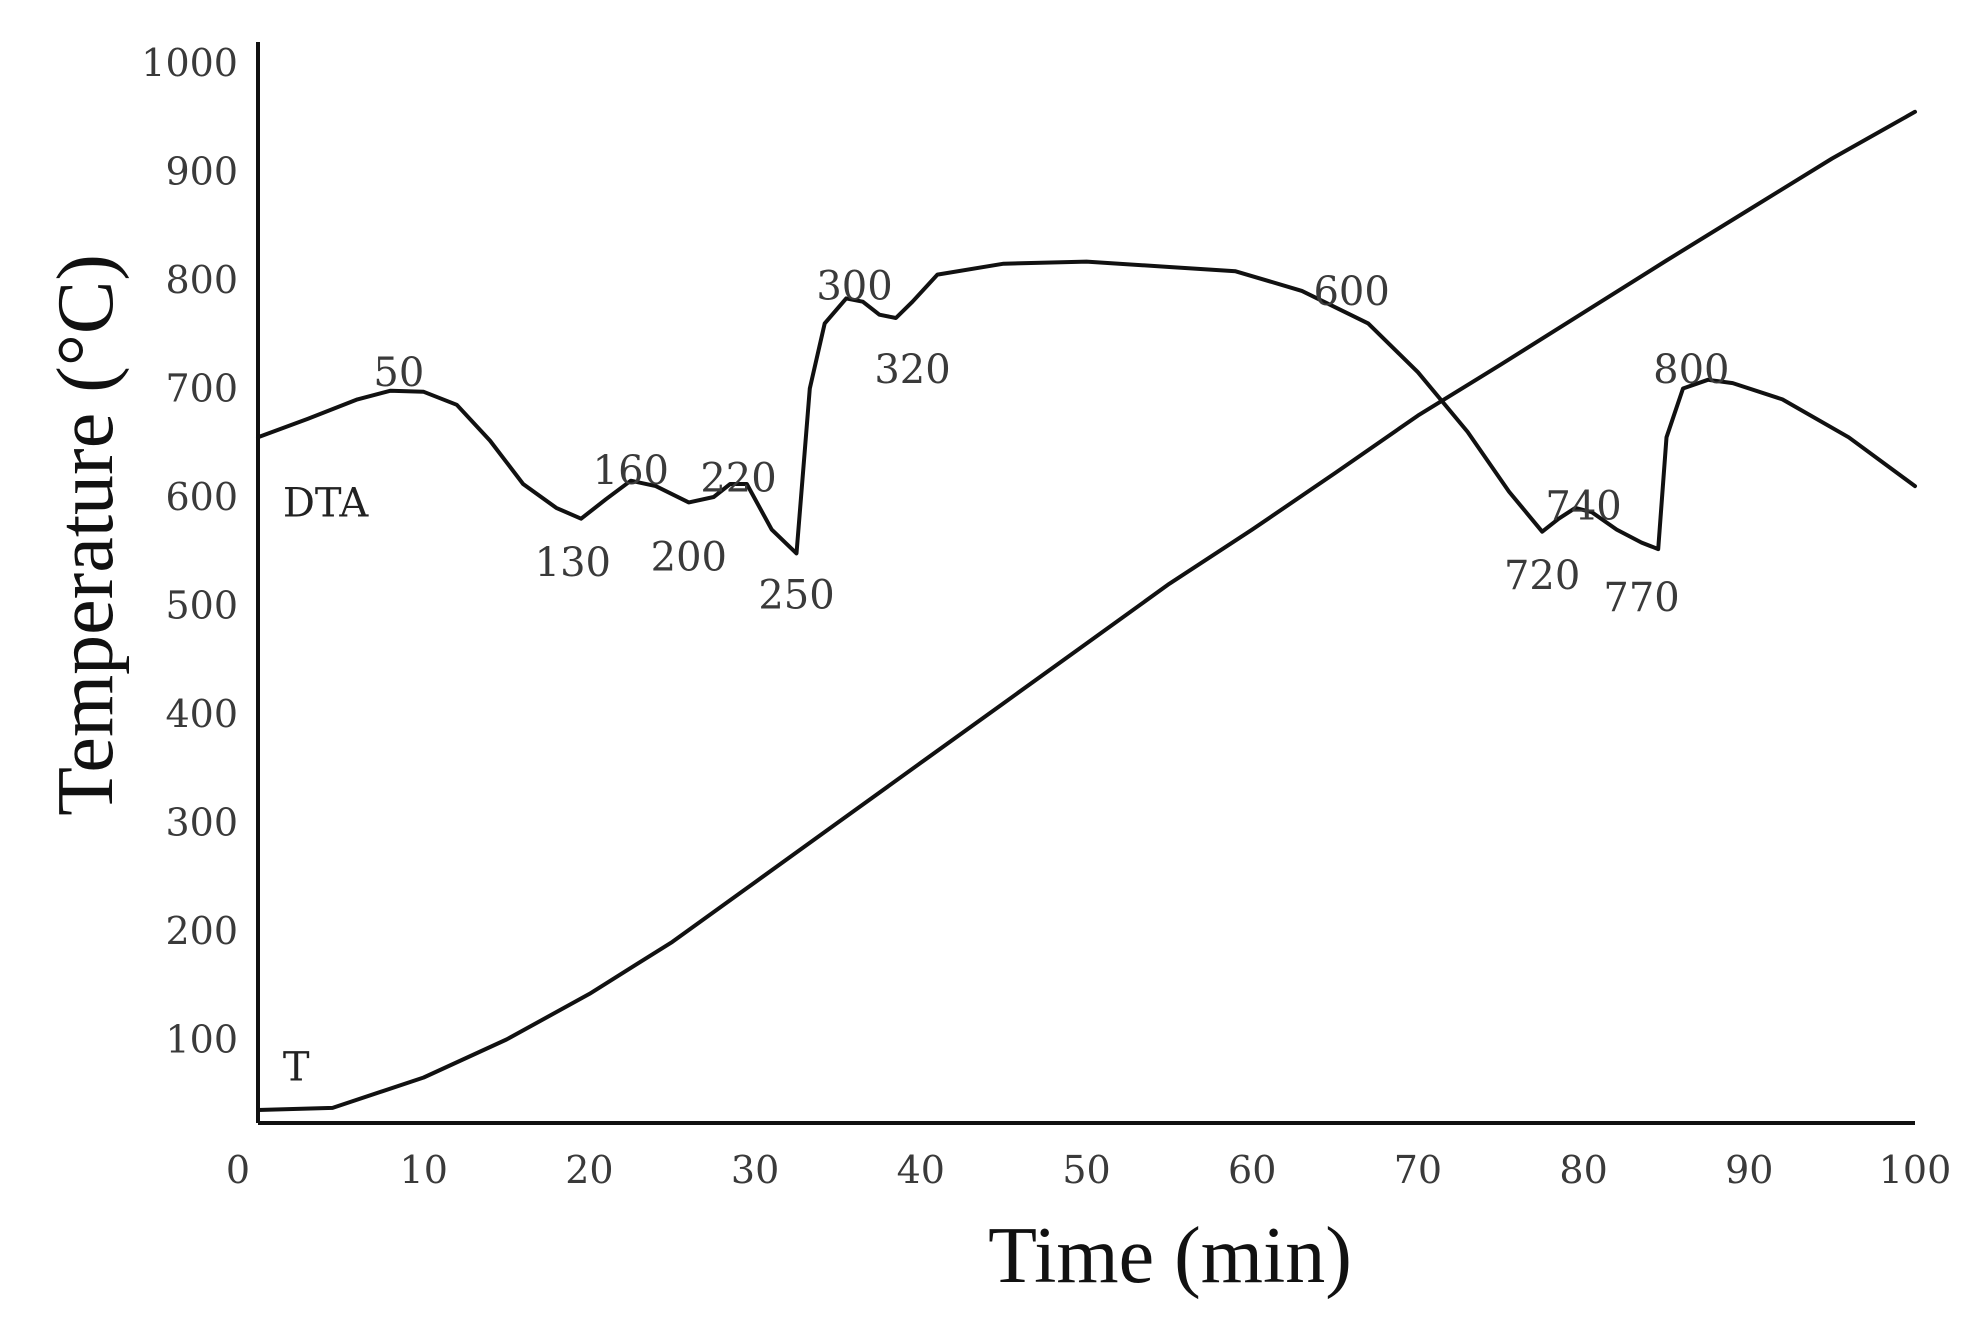  What do you see at coordinates (189, 63) in the screenshot?
I see `y-tick-label: 1000` at bounding box center [189, 63].